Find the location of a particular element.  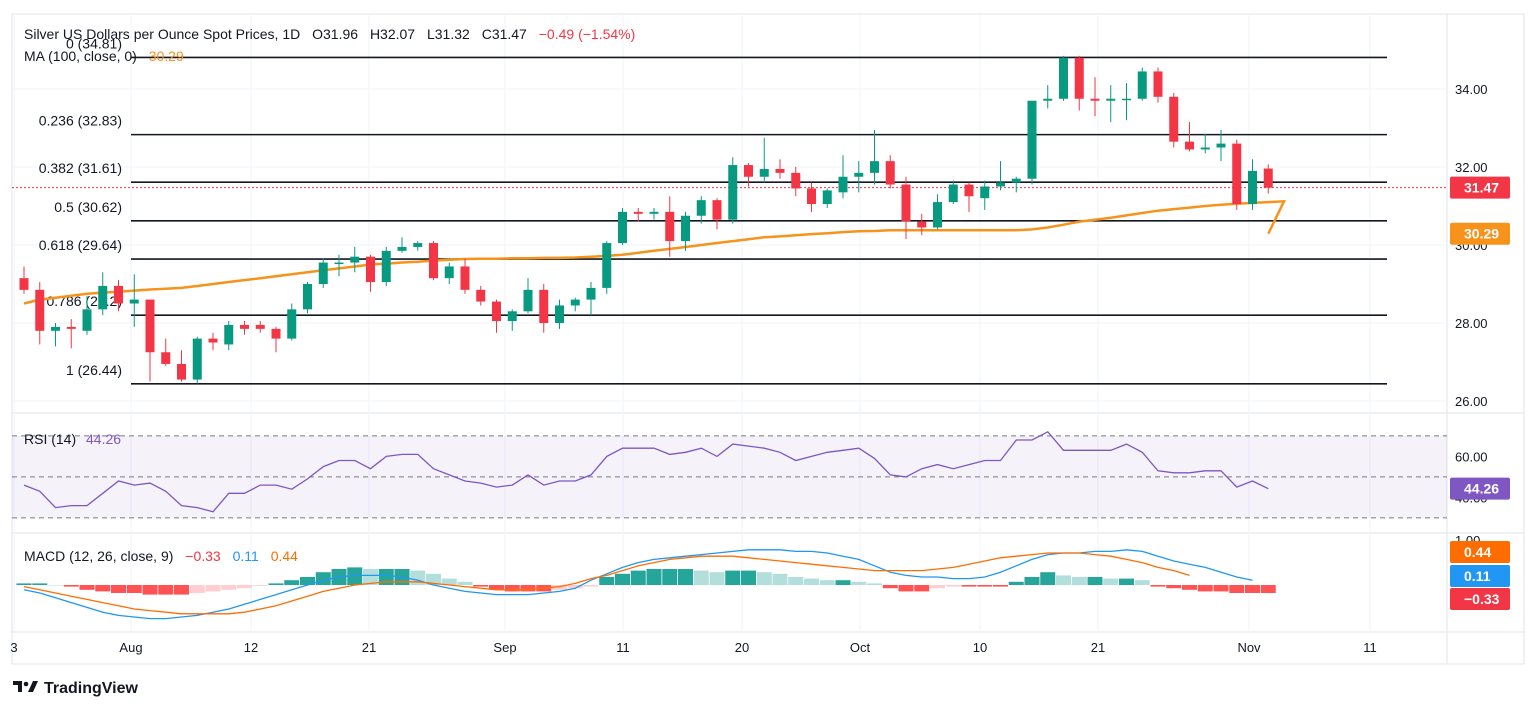

rsi-axis-label: 60.00 is located at coordinates (1471, 456).